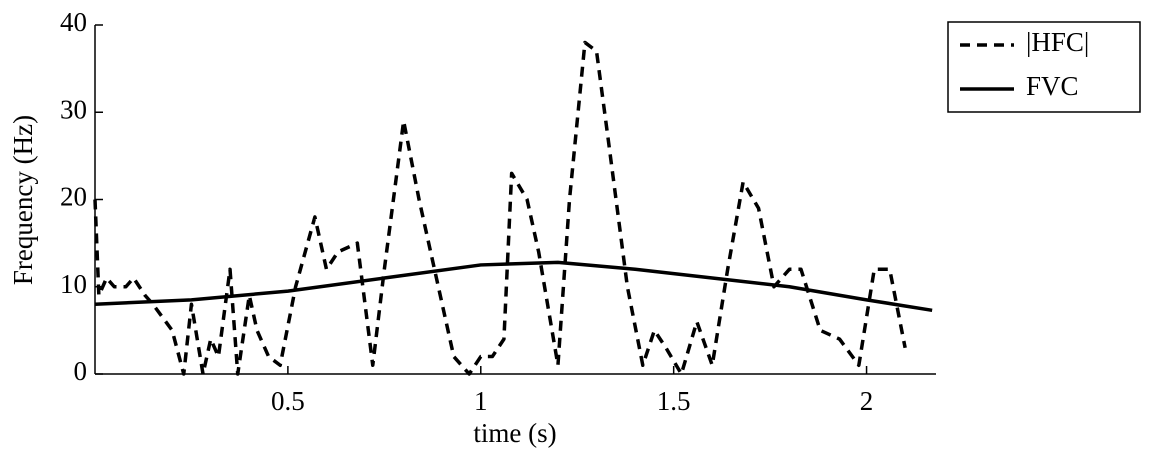 This screenshot has width=1150, height=456. I want to click on x-tick-label: 2, so click(867, 401).